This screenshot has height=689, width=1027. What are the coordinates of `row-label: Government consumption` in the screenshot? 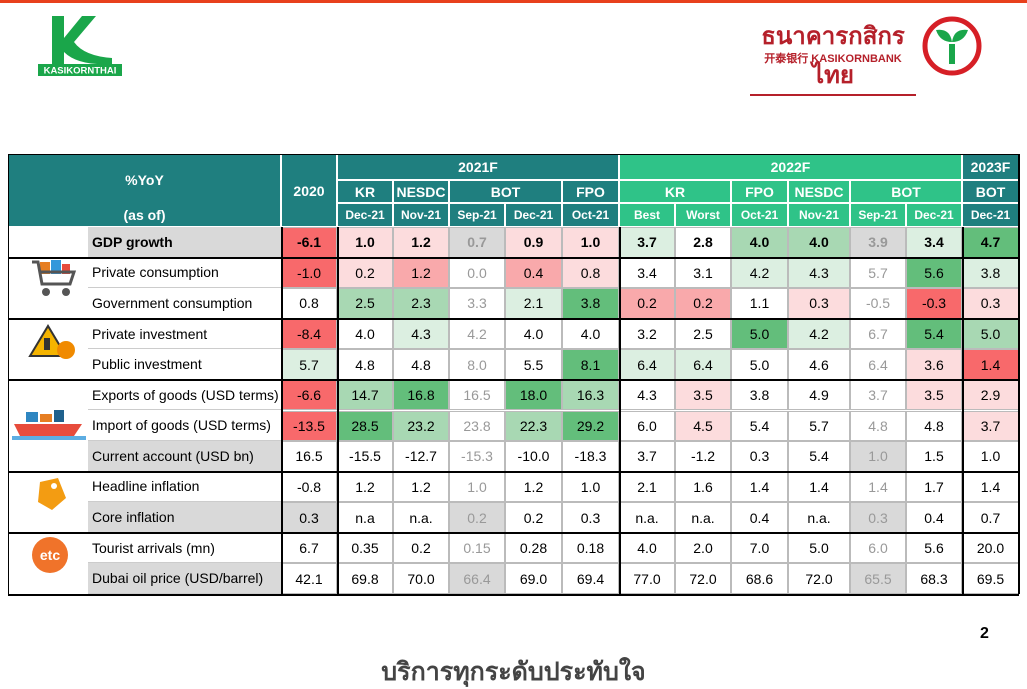 It's located at (184, 303).